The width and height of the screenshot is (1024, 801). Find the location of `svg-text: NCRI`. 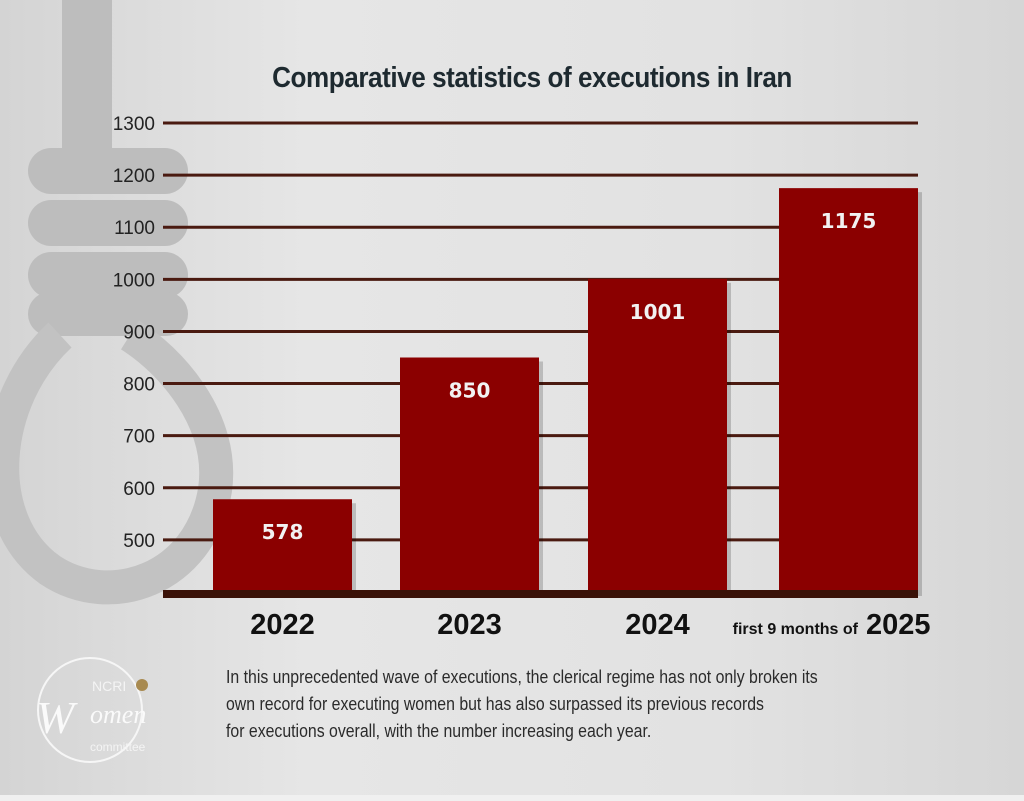

svg-text: NCRI is located at coordinates (109, 686).